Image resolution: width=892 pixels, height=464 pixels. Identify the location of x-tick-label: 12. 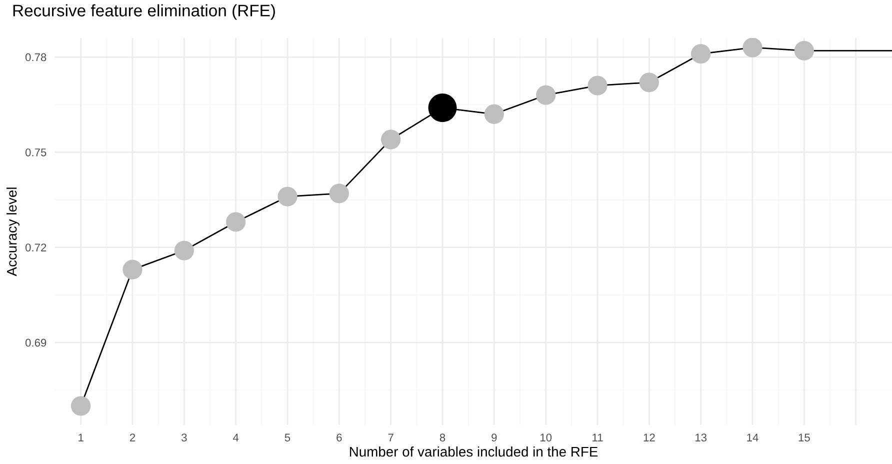
(649, 438).